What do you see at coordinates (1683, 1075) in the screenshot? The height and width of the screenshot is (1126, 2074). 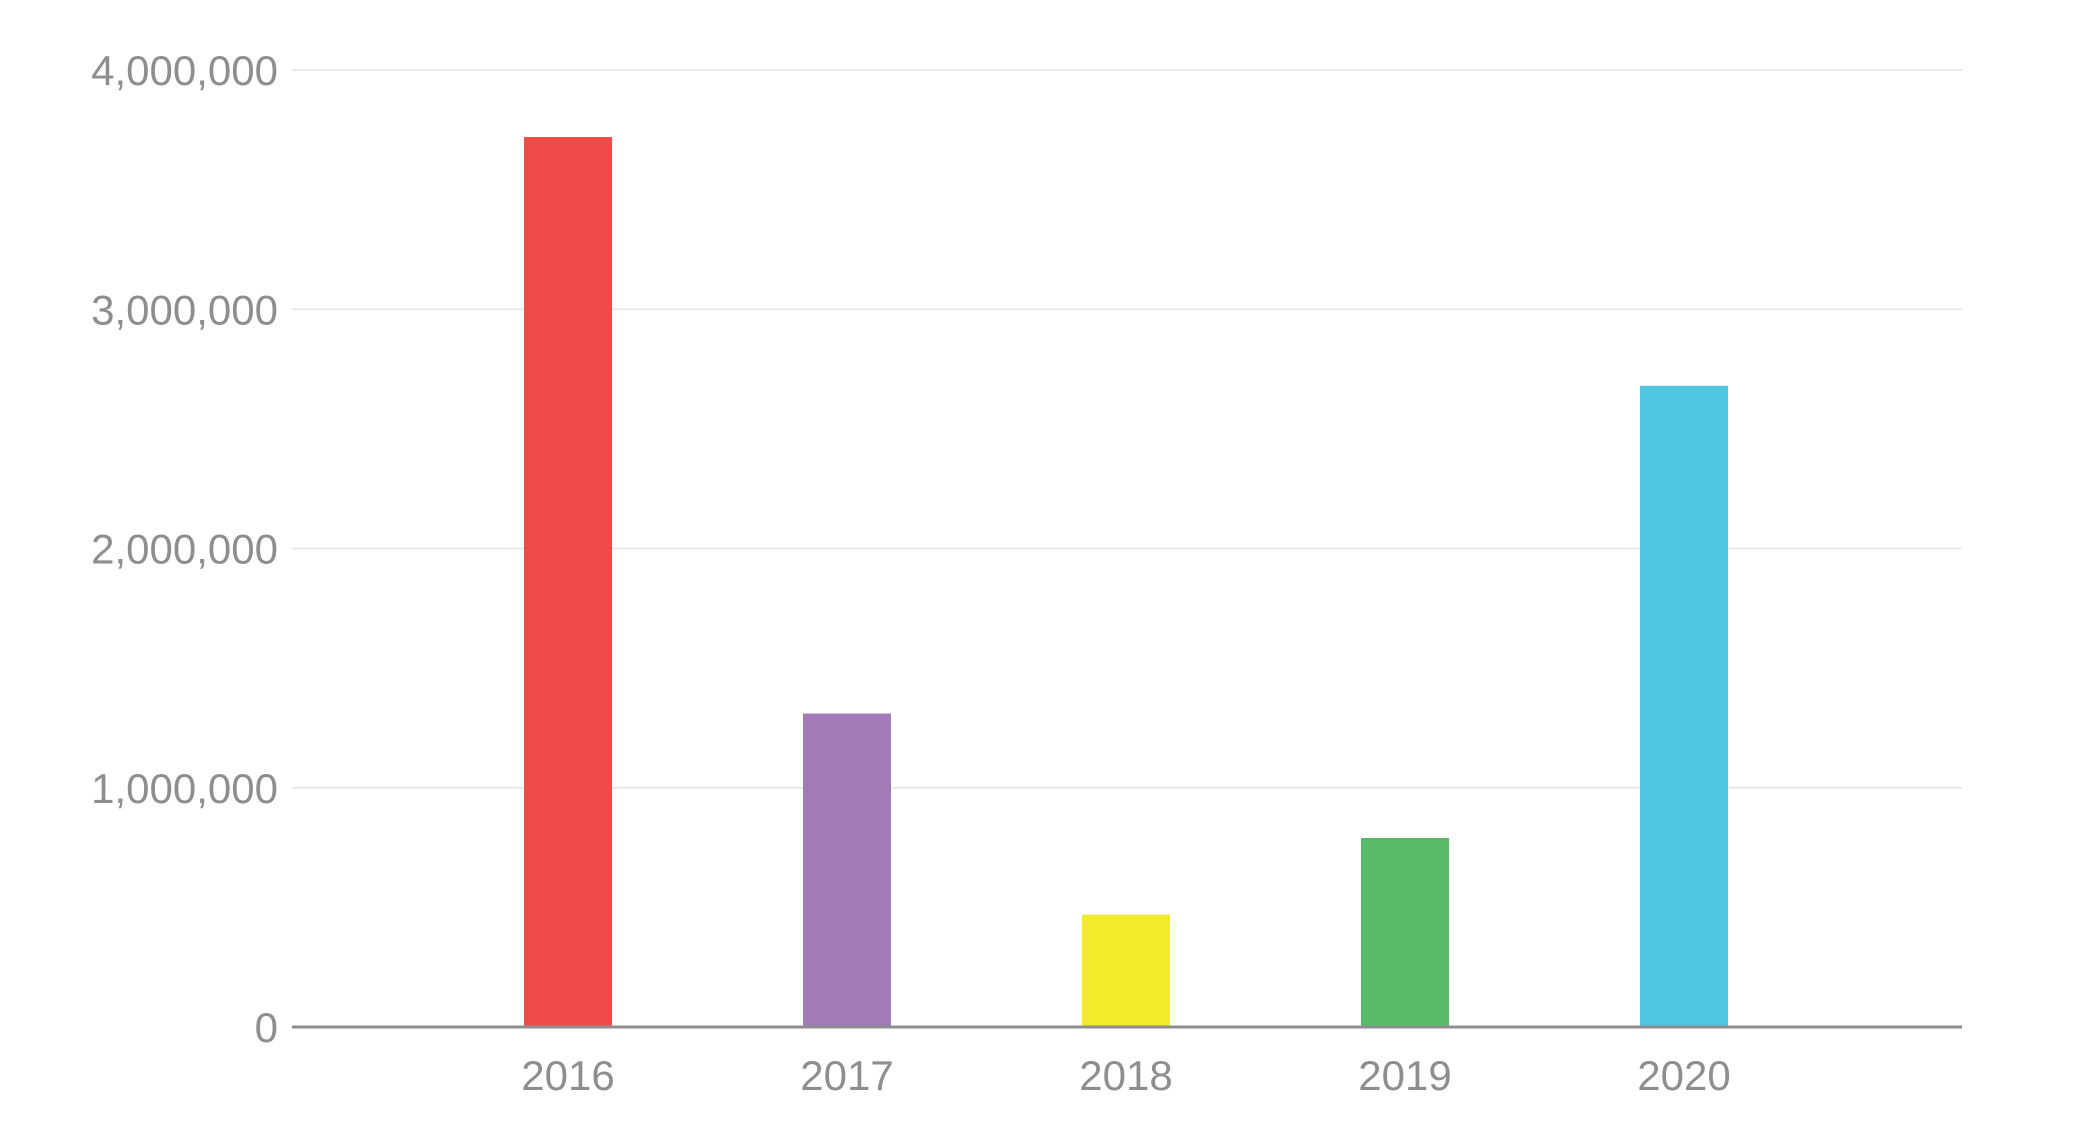 I see `x-tick-label: 2020` at bounding box center [1683, 1075].